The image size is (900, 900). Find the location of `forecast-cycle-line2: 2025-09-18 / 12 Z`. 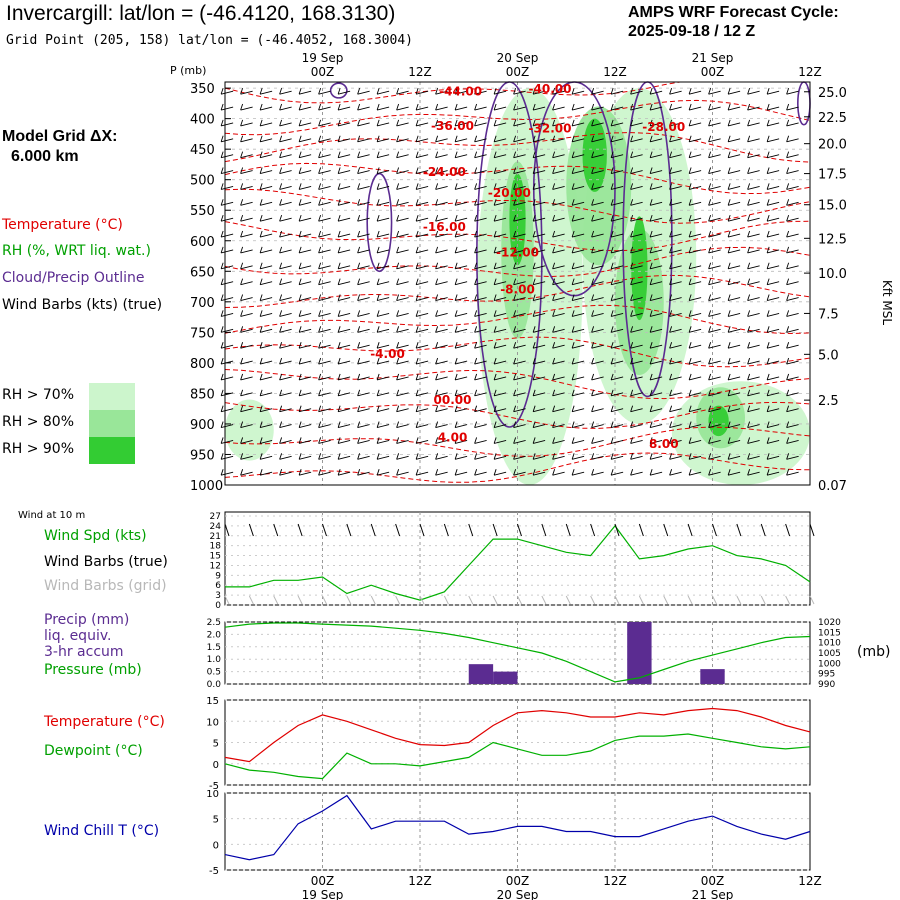

forecast-cycle-line2: 2025-09-18 / 12 Z is located at coordinates (692, 31).